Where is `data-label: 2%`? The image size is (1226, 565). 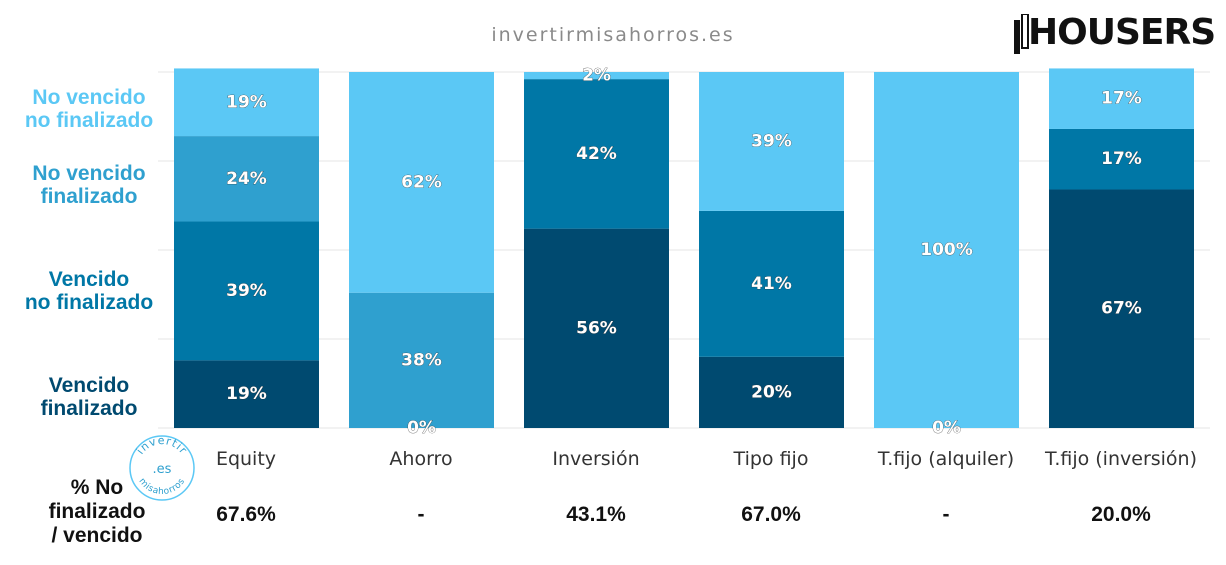
data-label: 2% is located at coordinates (596, 76).